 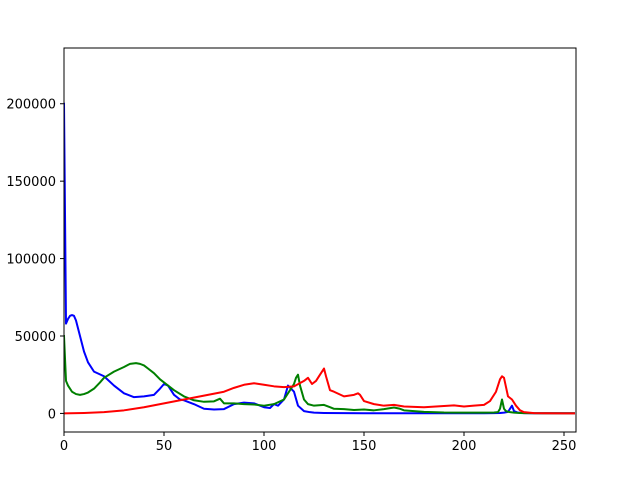 I want to click on y-tick-label: 0, so click(x=52, y=414).